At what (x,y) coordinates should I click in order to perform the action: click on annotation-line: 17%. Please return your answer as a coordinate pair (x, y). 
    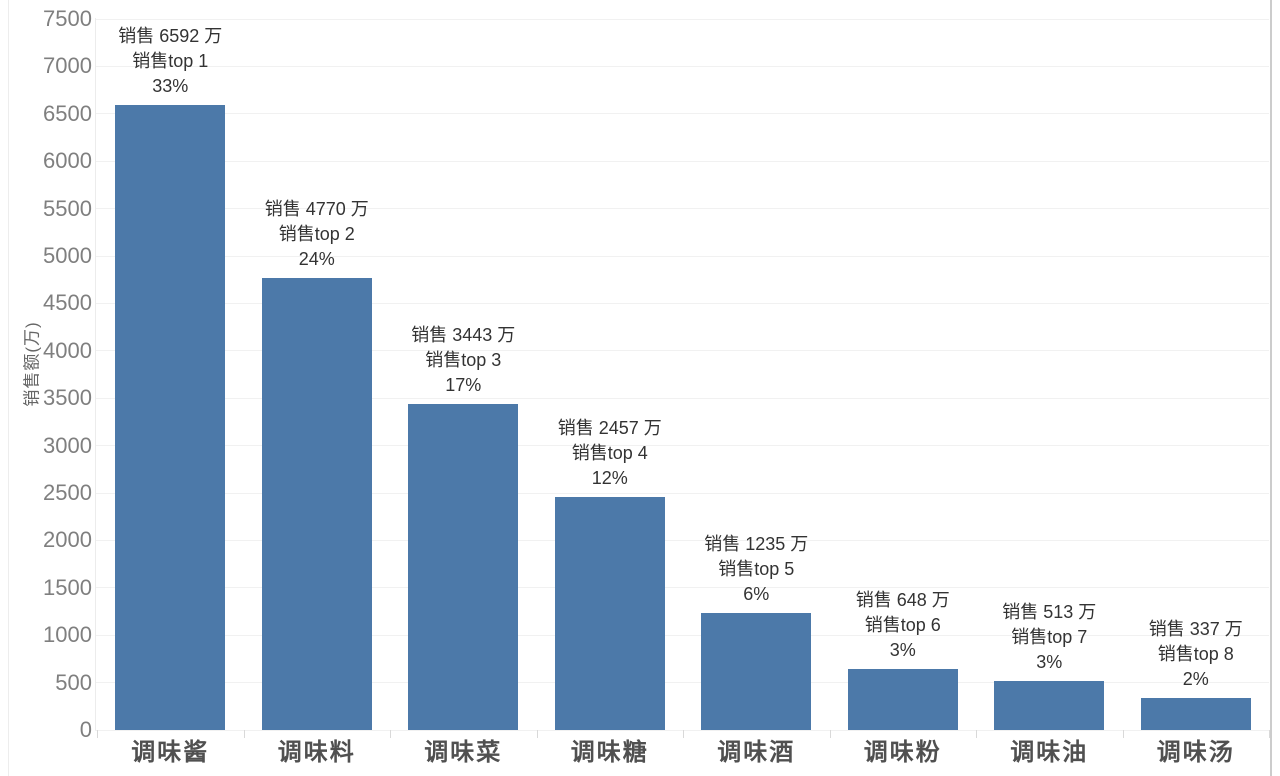
    Looking at the image, I should click on (463, 384).